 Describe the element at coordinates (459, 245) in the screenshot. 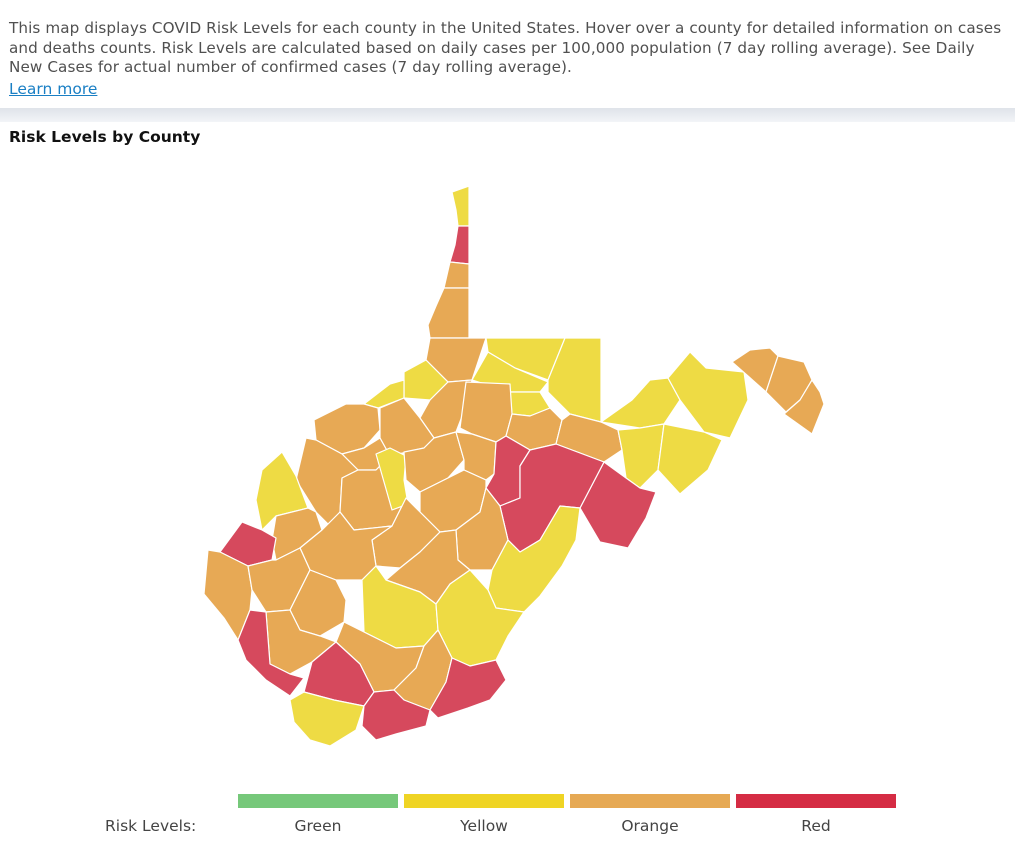

I see `county-brooke` at that location.